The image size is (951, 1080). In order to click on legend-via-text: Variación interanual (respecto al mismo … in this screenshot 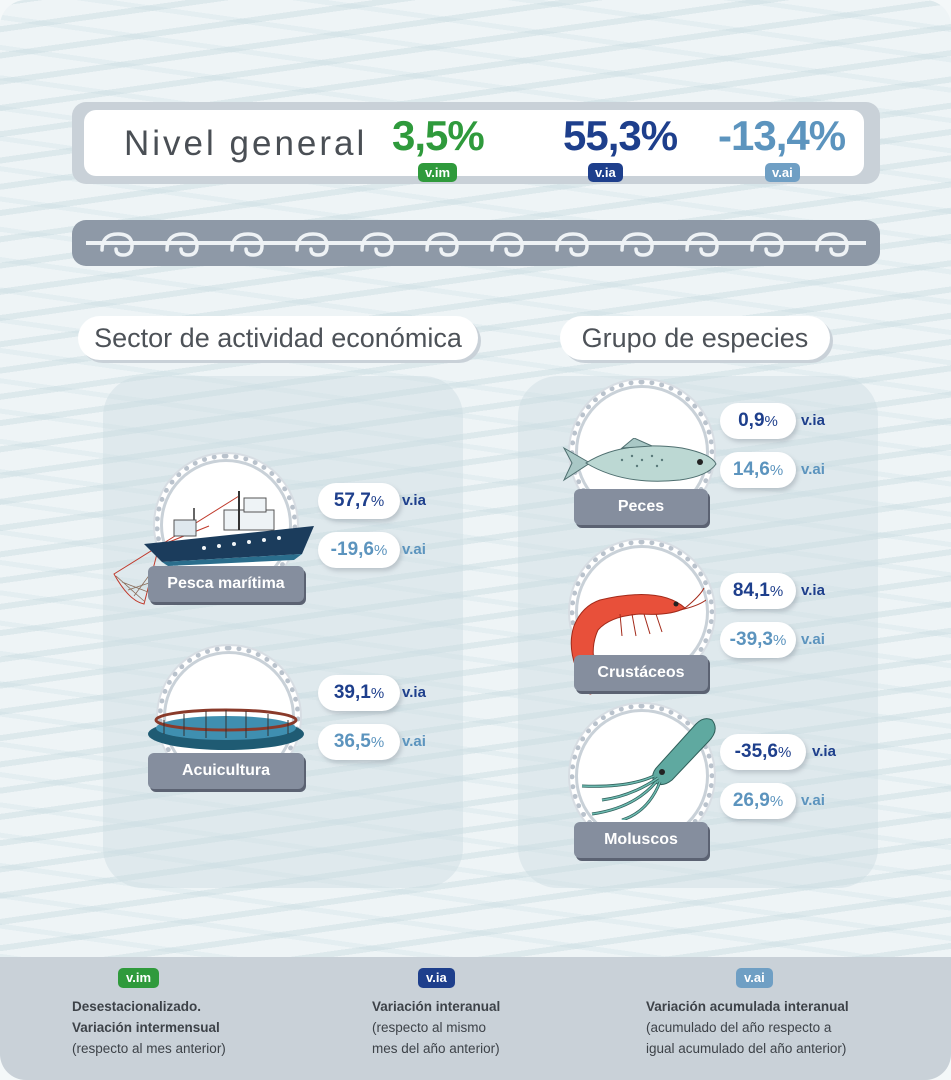, I will do `click(436, 1027)`.